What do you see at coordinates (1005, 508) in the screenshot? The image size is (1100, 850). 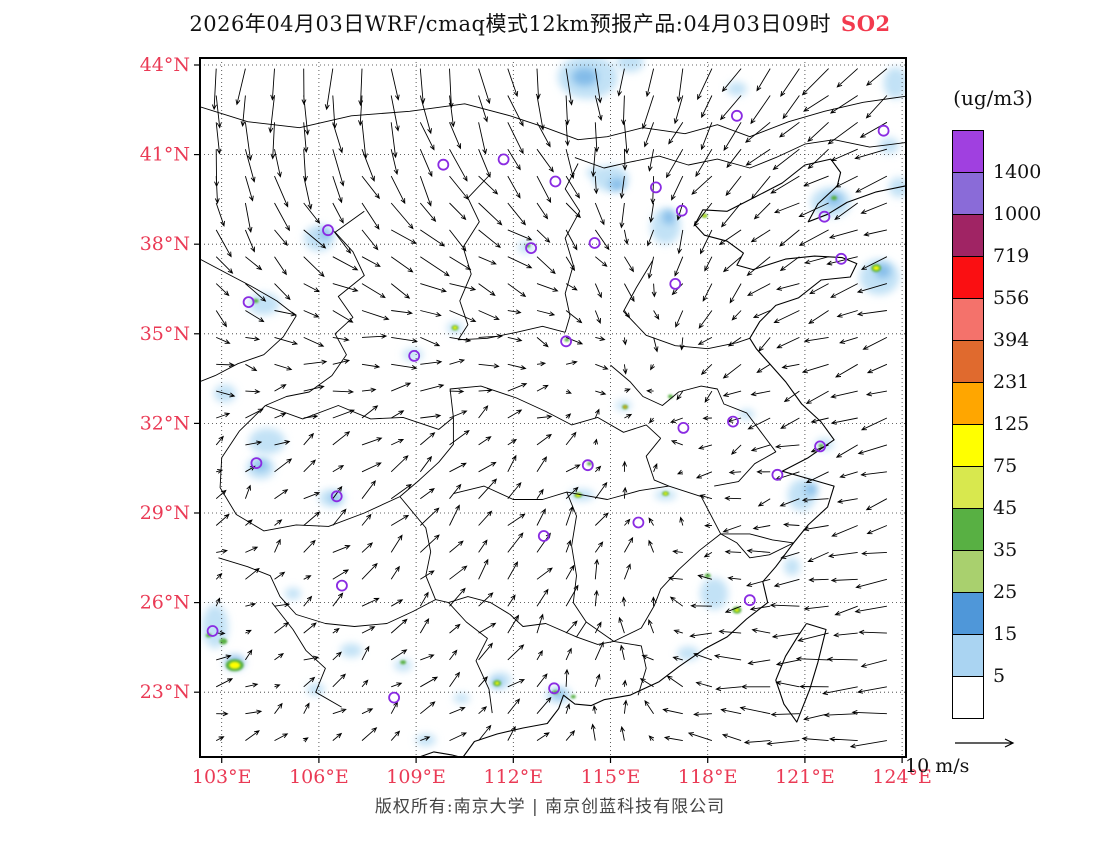 I see `colorbar-tick-label: 45` at bounding box center [1005, 508].